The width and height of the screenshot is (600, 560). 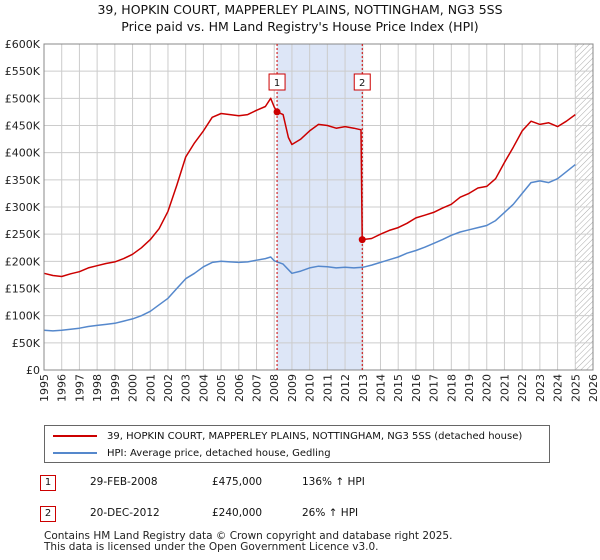 I want to click on sale-row: 1 29-FEB-2008 £475,000 136% ↑ HPI, so click(x=250, y=484).